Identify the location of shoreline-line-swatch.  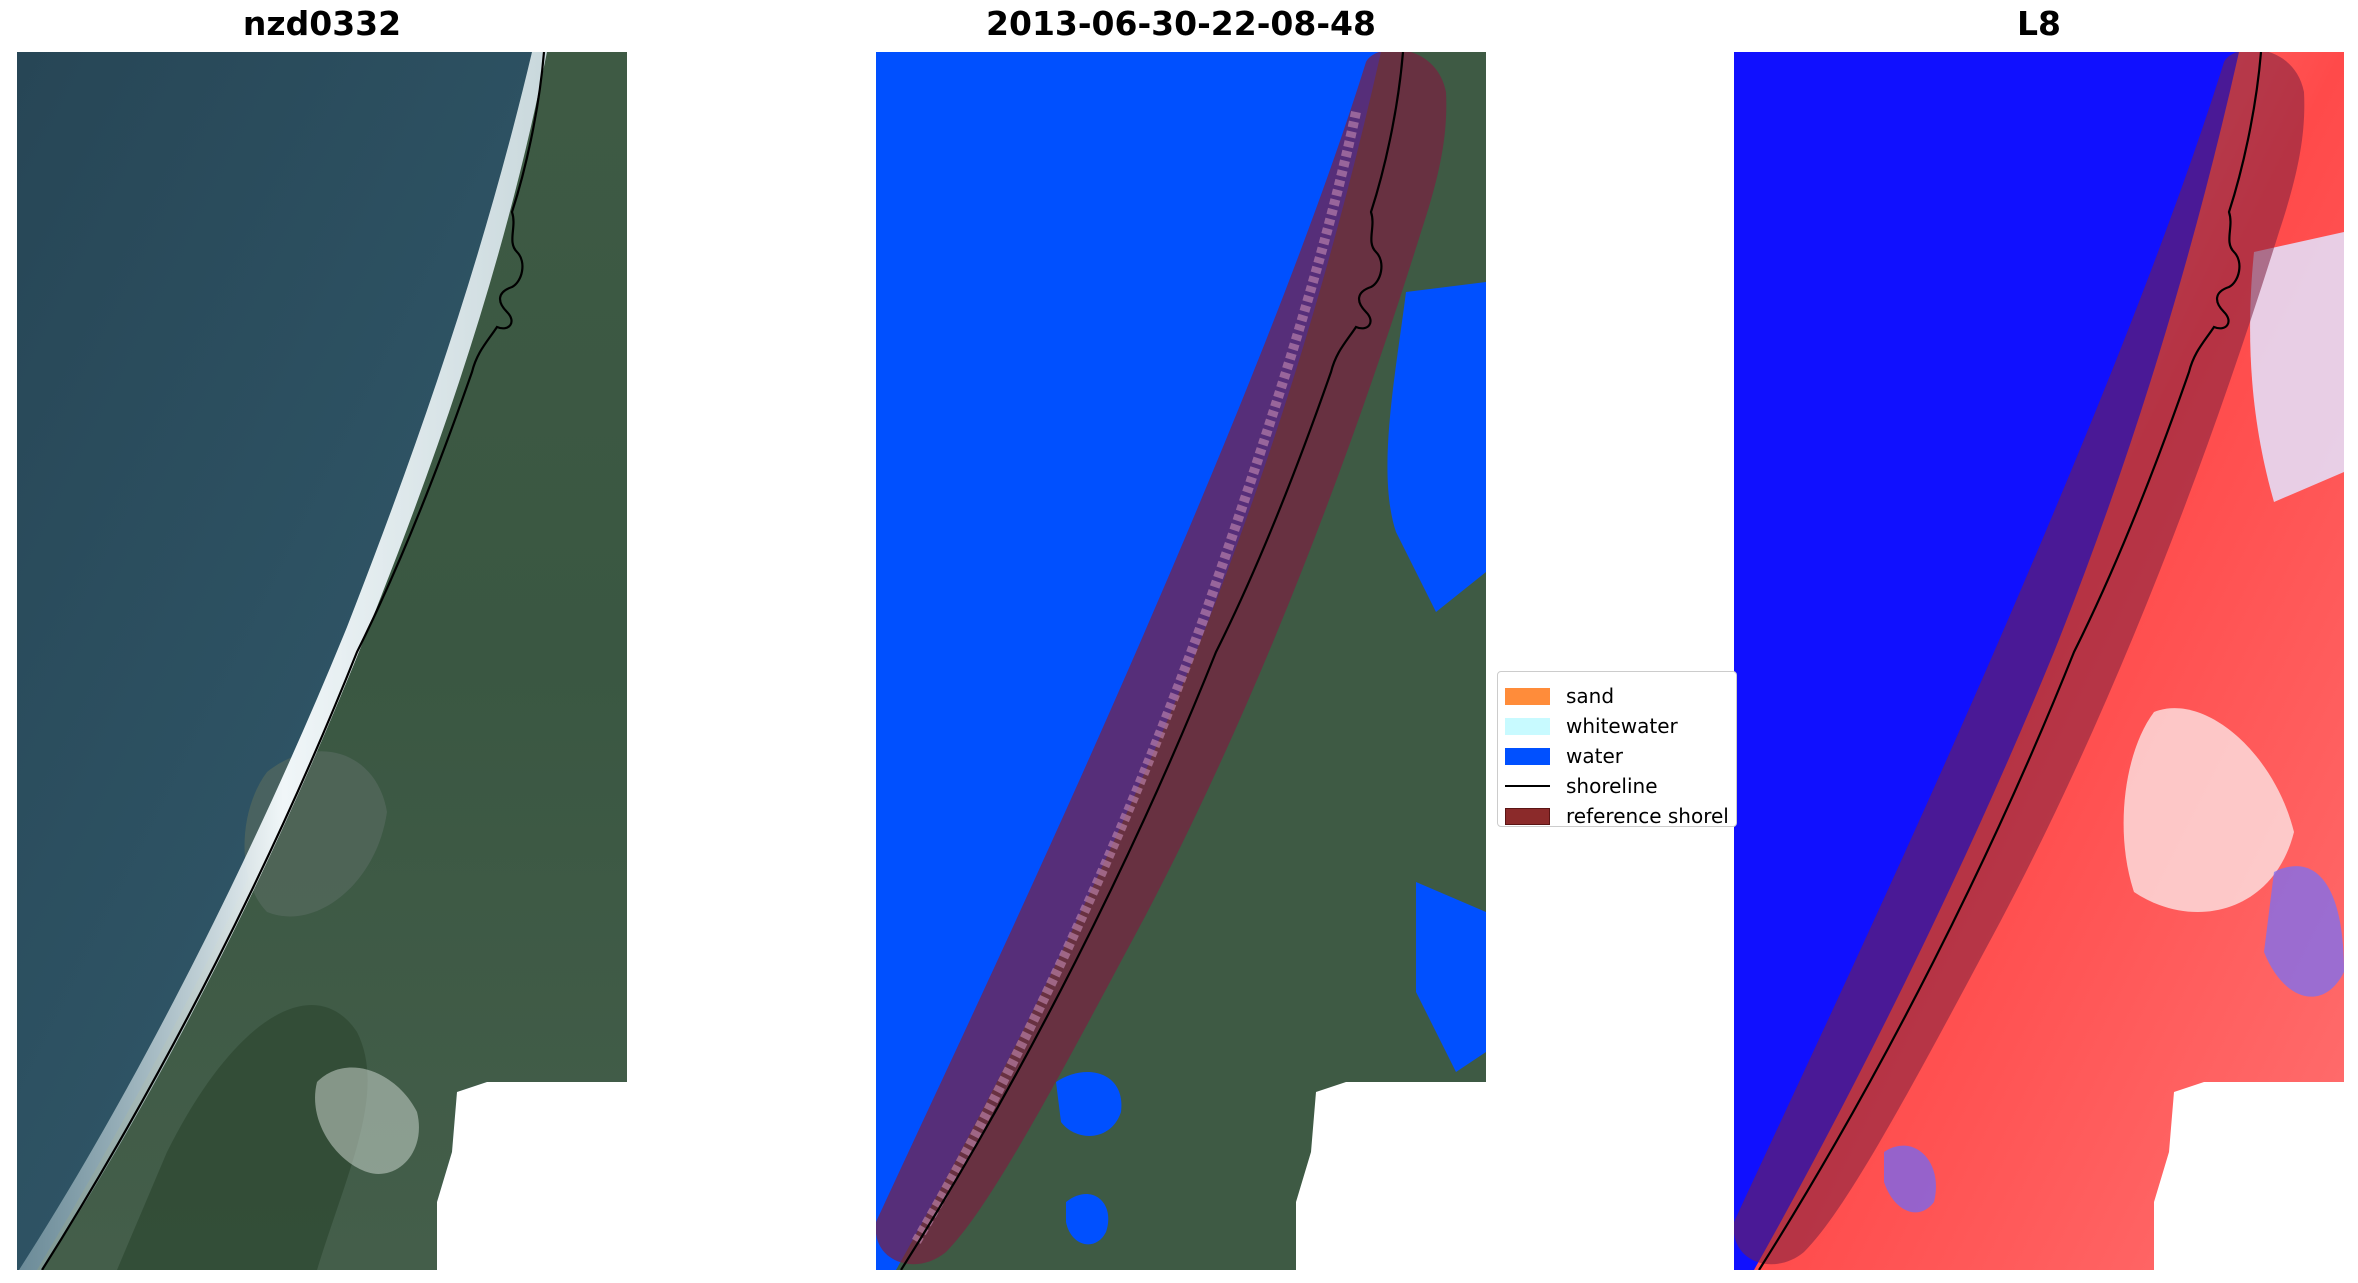
(1527, 786).